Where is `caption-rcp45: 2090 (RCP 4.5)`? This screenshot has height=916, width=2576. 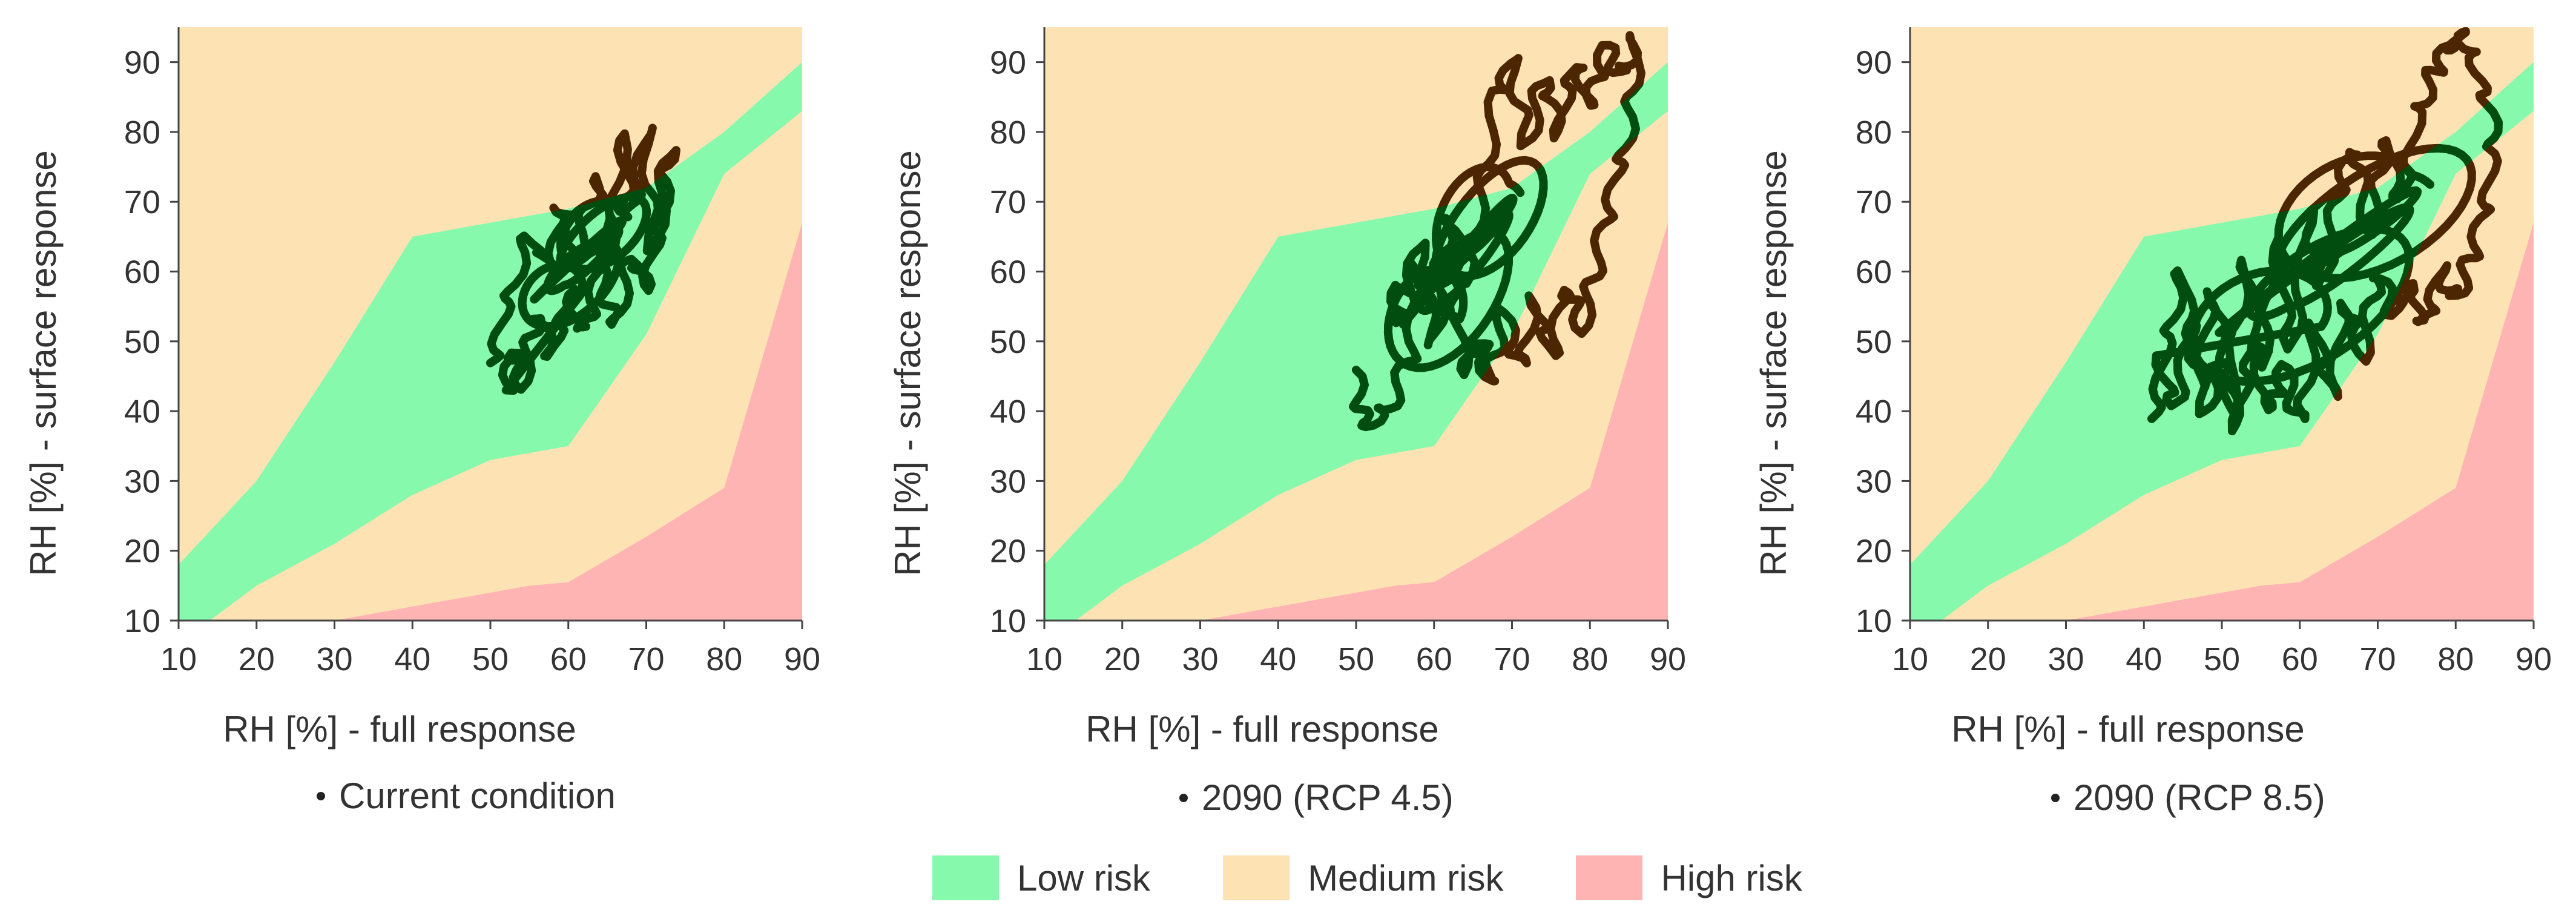 caption-rcp45: 2090 (RCP 4.5) is located at coordinates (1328, 797).